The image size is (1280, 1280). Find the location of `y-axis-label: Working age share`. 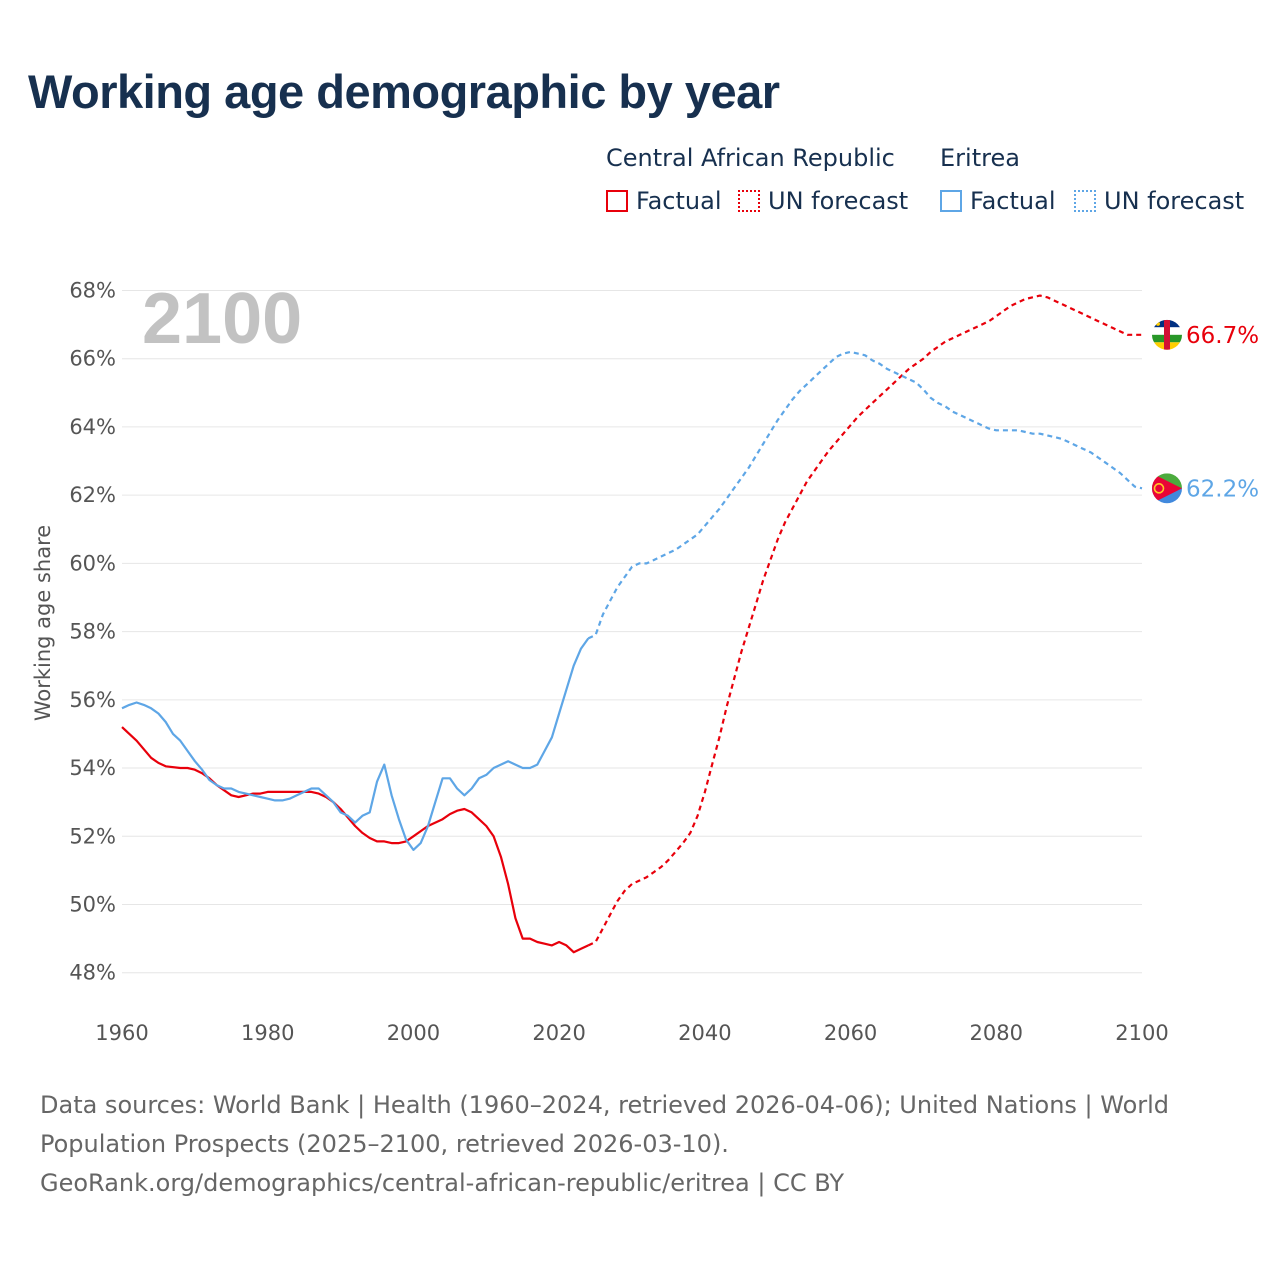

y-axis-label: Working age share is located at coordinates (43, 623).